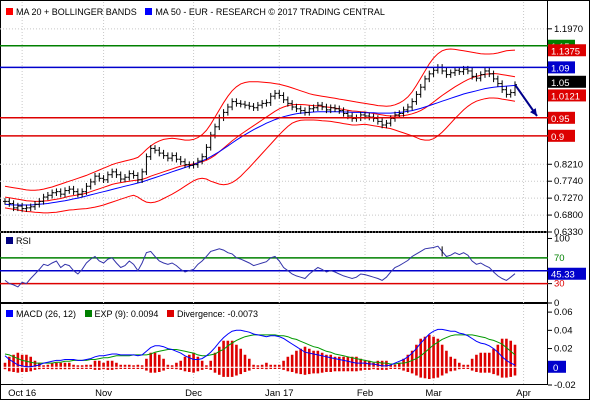  I want to click on legend-ma20: MA 20 + BOLLINGER BANDS, so click(71, 12).